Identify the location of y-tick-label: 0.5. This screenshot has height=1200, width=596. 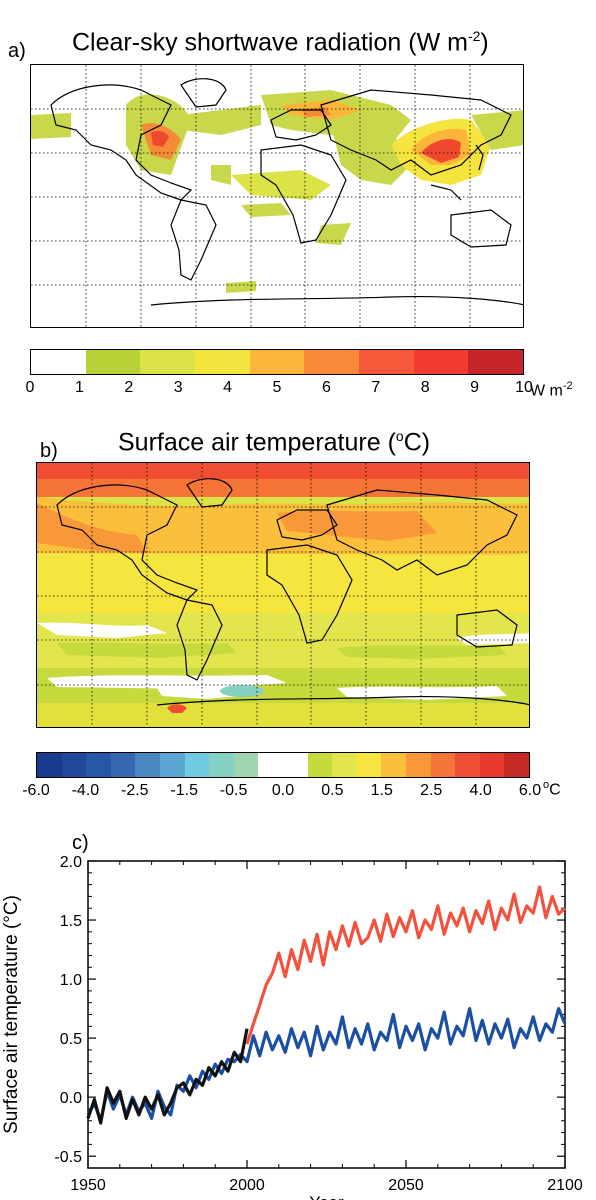
(71, 1039).